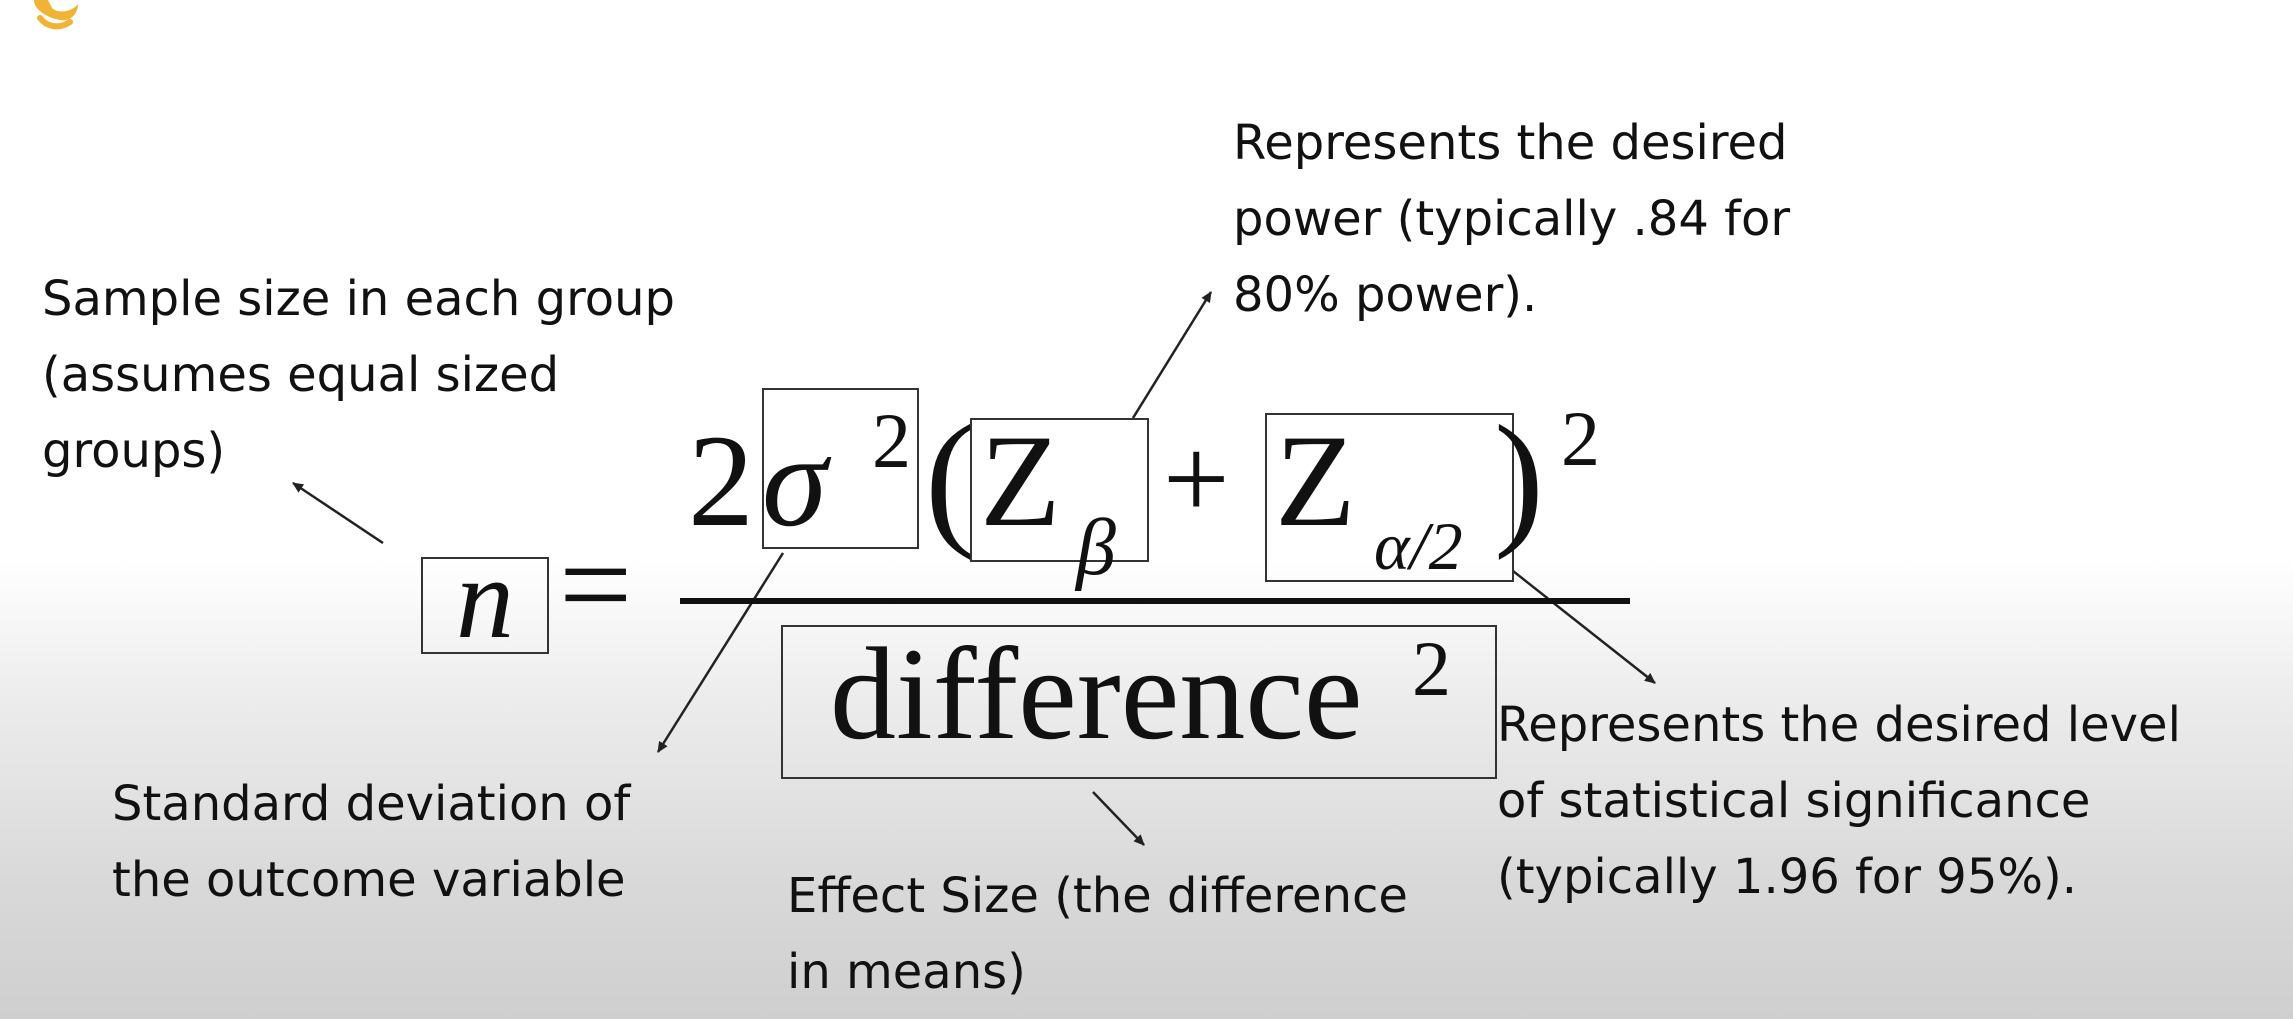  I want to click on sample-size-annotation-line: (assumes equal sized, so click(301, 375).